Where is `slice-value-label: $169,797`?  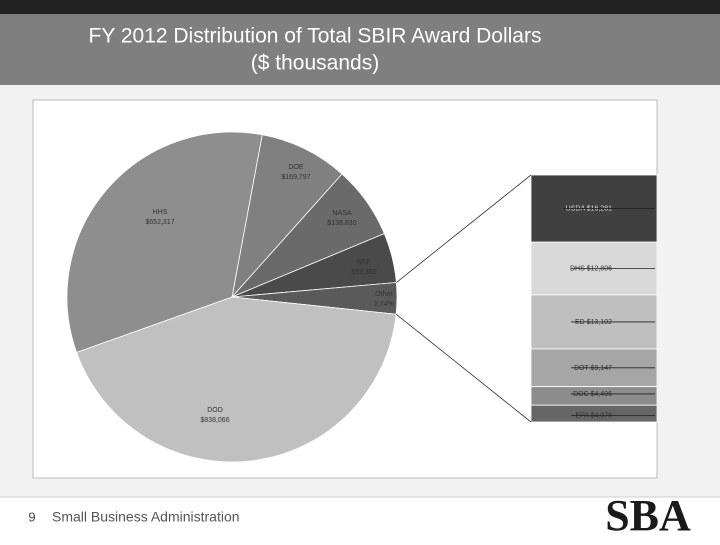
slice-value-label: $169,797 is located at coordinates (295, 177).